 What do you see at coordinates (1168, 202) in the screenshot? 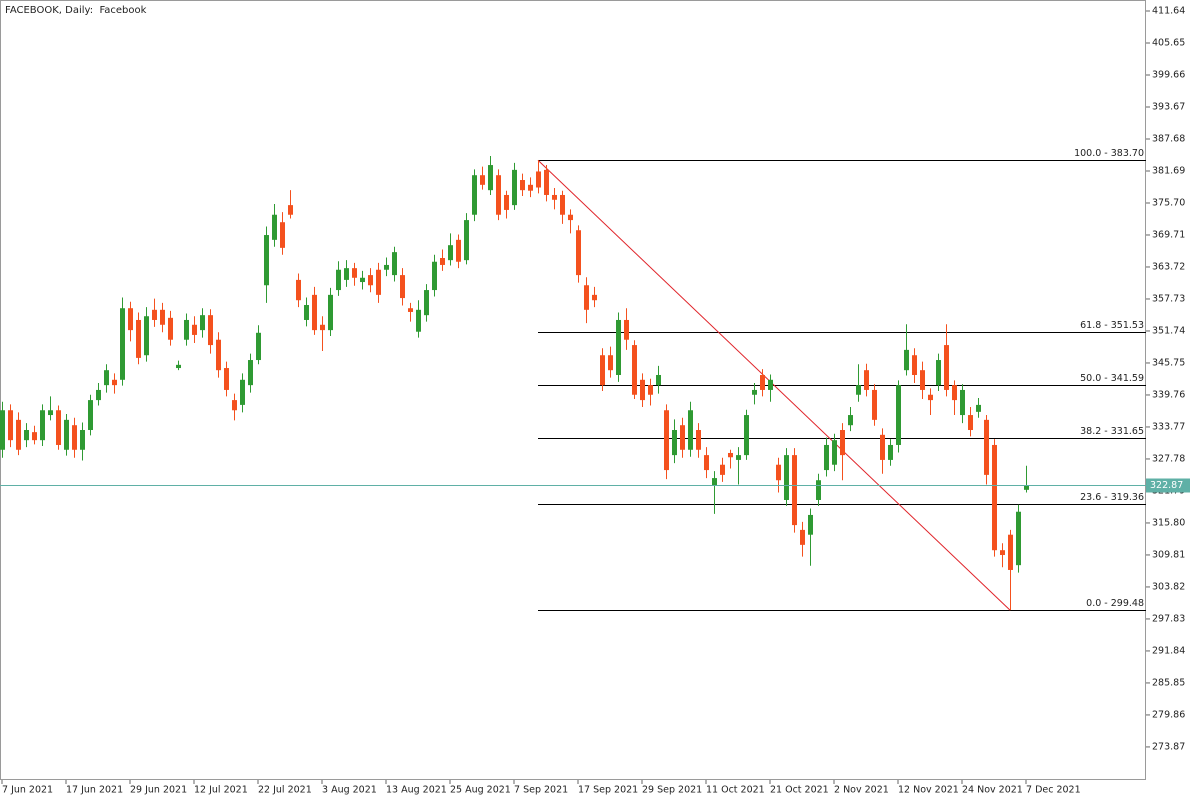
I see `y-tick-label: 375.70` at bounding box center [1168, 202].